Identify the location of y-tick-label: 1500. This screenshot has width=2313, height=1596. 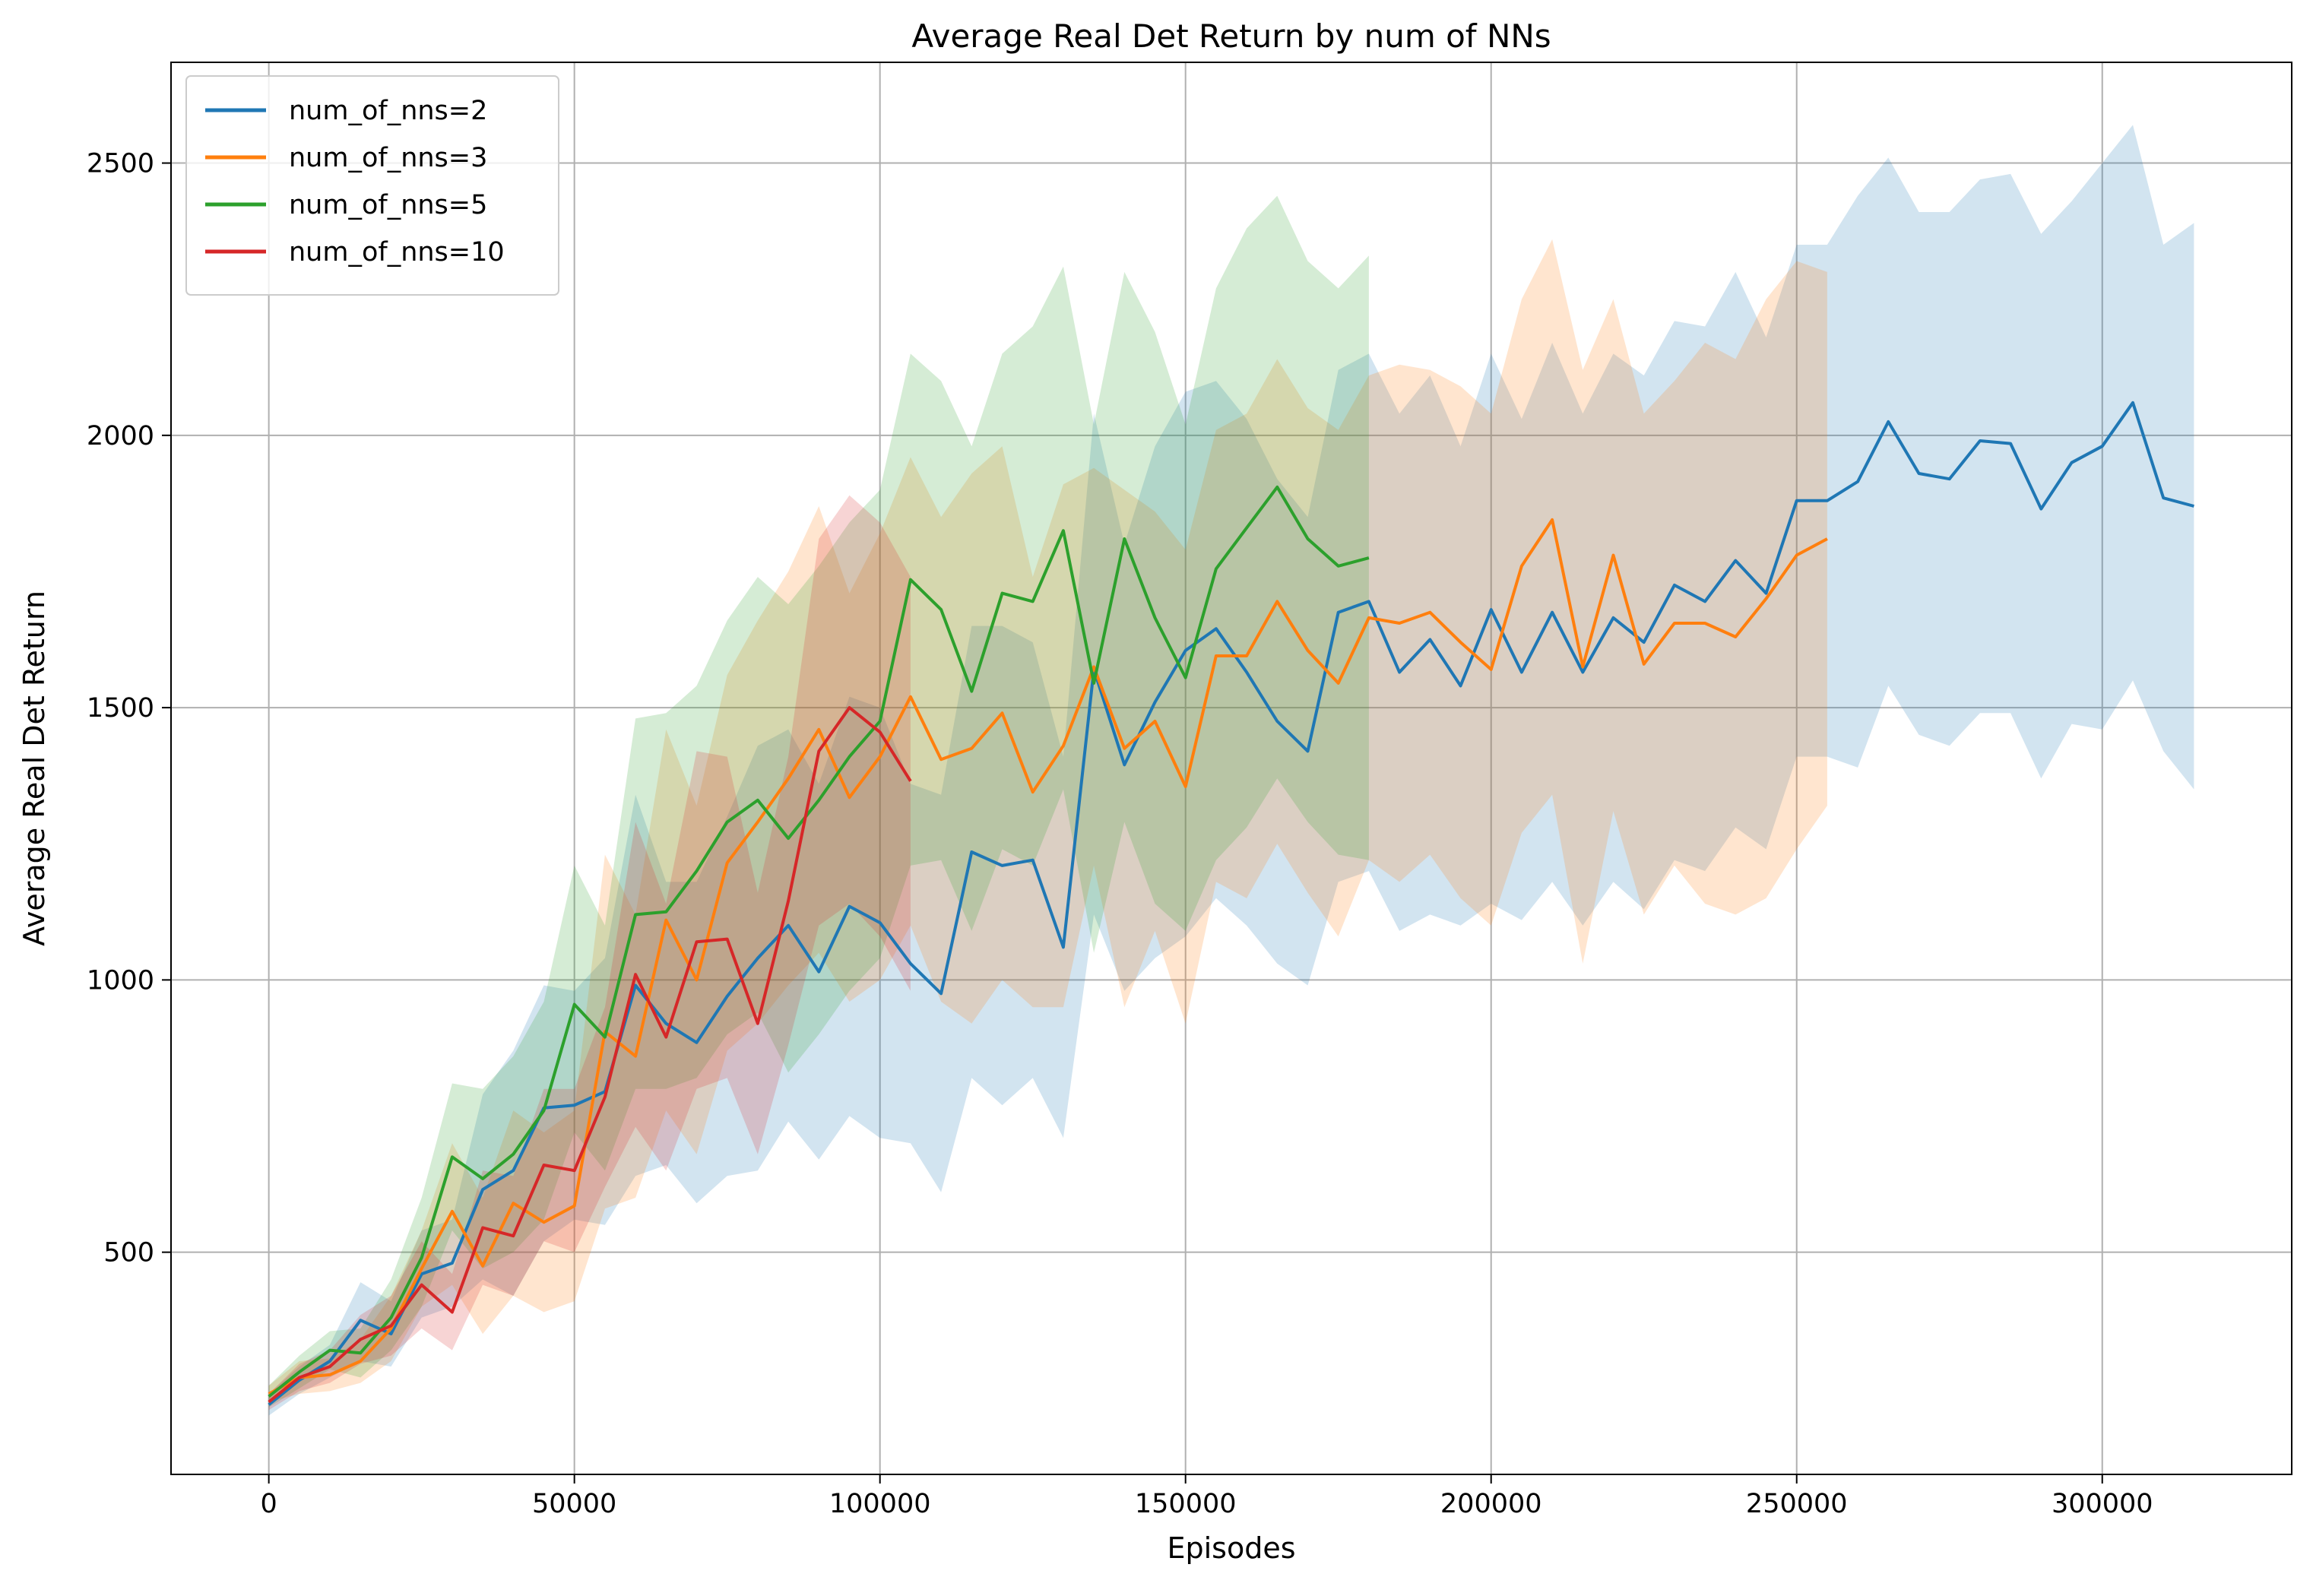
(120, 709).